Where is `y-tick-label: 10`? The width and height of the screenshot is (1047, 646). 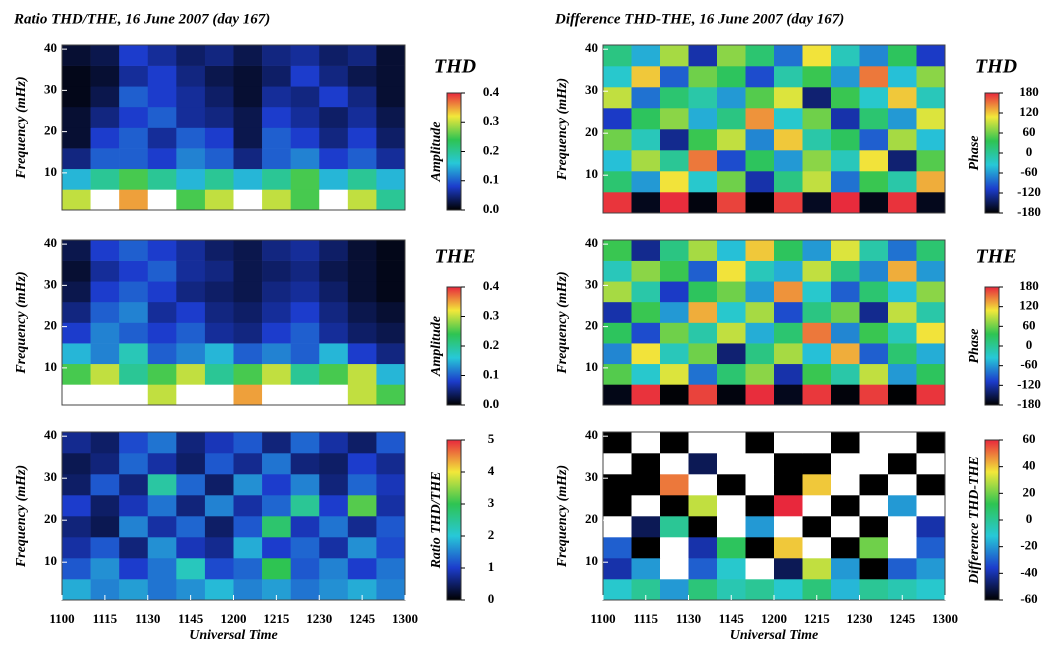
y-tick-label: 10 is located at coordinates (50, 171).